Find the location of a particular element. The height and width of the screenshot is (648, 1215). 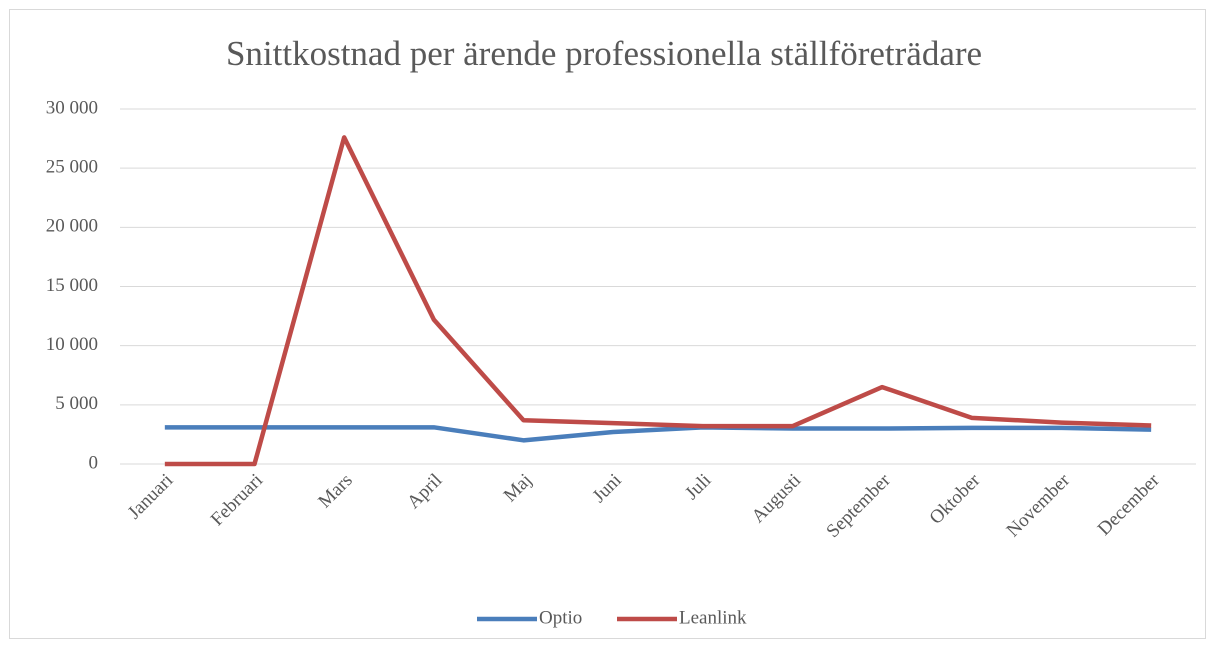

y-tick-label: 5 000 is located at coordinates (76, 403).